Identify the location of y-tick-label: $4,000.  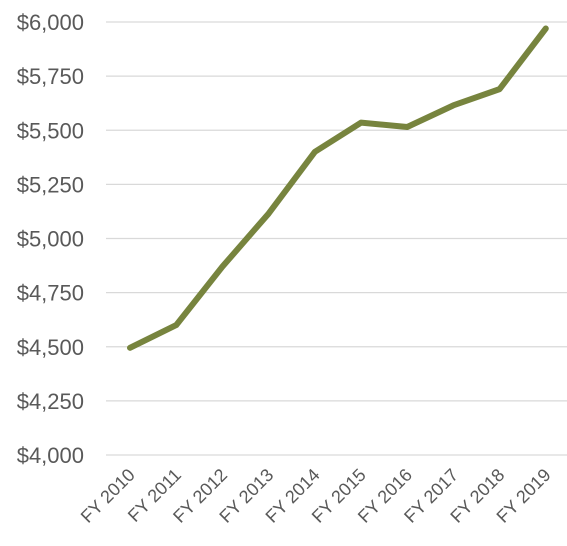
(50, 455).